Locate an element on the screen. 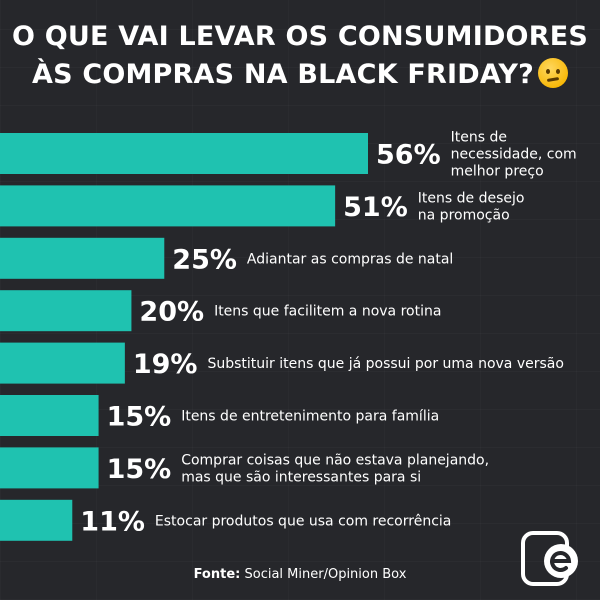 This screenshot has width=600, height=600. value-label-7: 15% is located at coordinates (139, 469).